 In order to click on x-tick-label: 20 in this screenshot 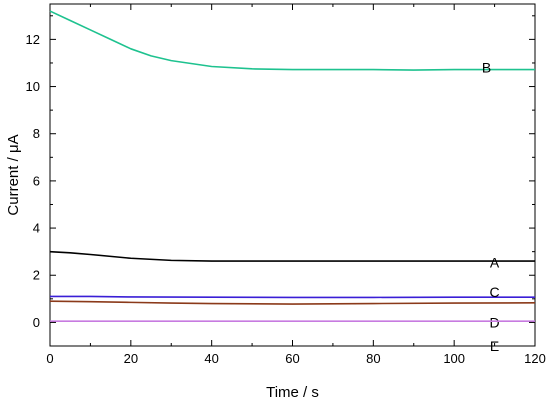, I will do `click(131, 358)`.